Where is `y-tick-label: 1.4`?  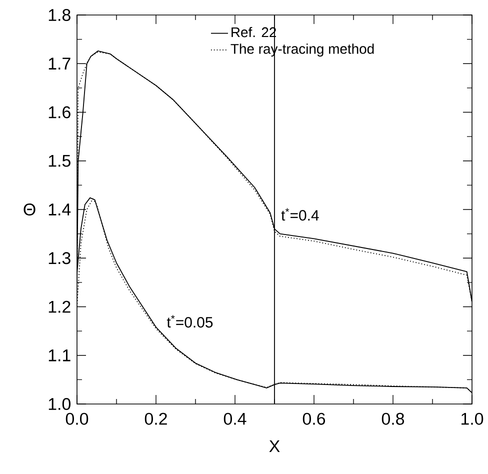
y-tick-label: 1.4 is located at coordinates (59, 210).